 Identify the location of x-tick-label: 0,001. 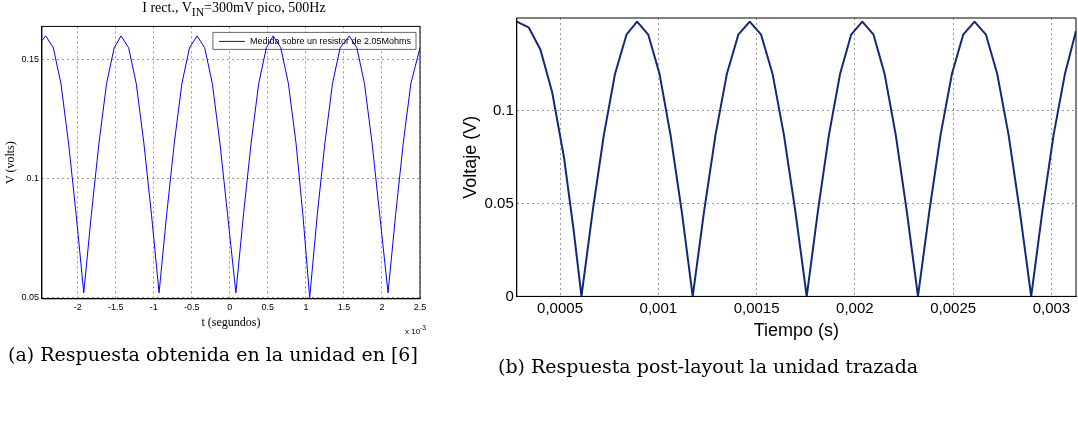
(658, 307).